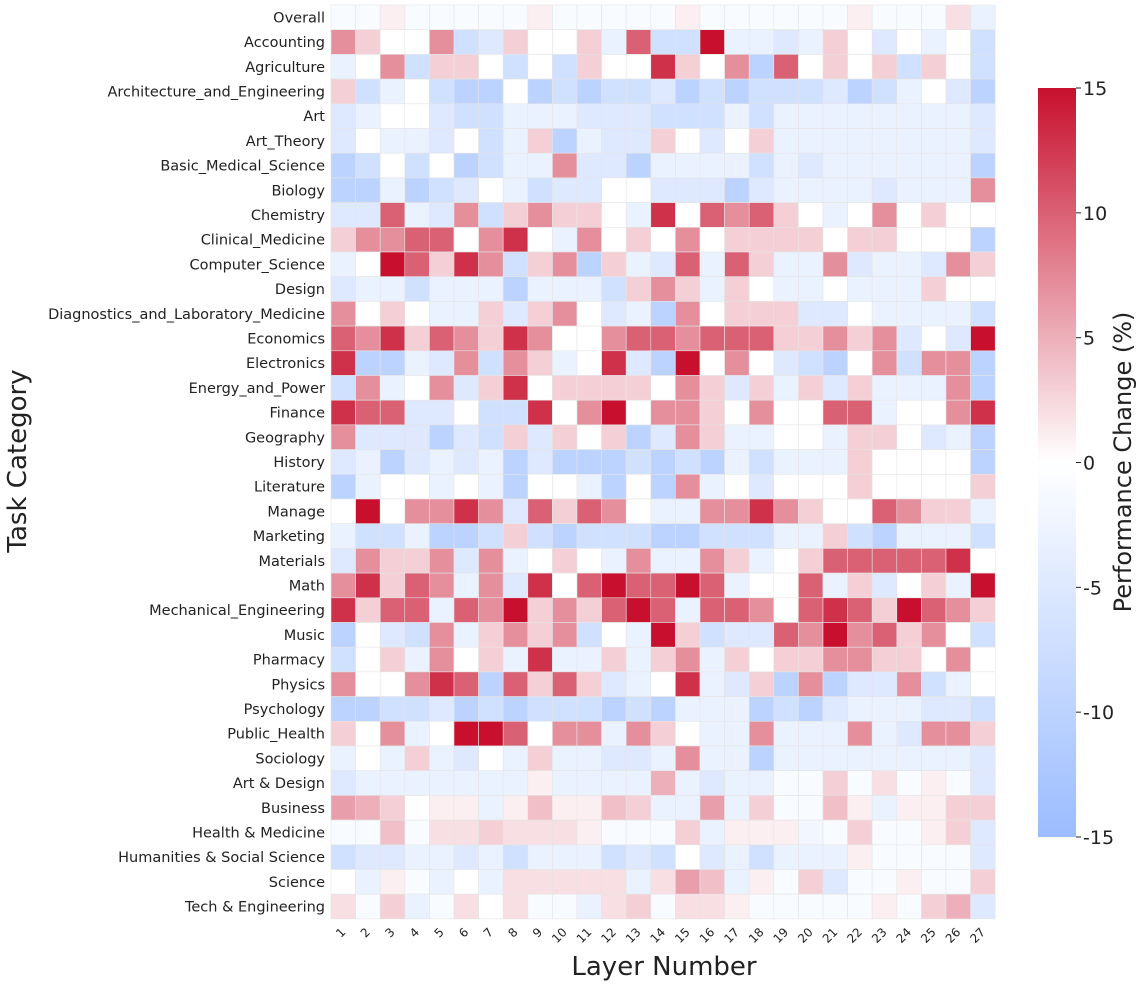  Describe the element at coordinates (288, 216) in the screenshot. I see `row-label: Chemistry` at that location.